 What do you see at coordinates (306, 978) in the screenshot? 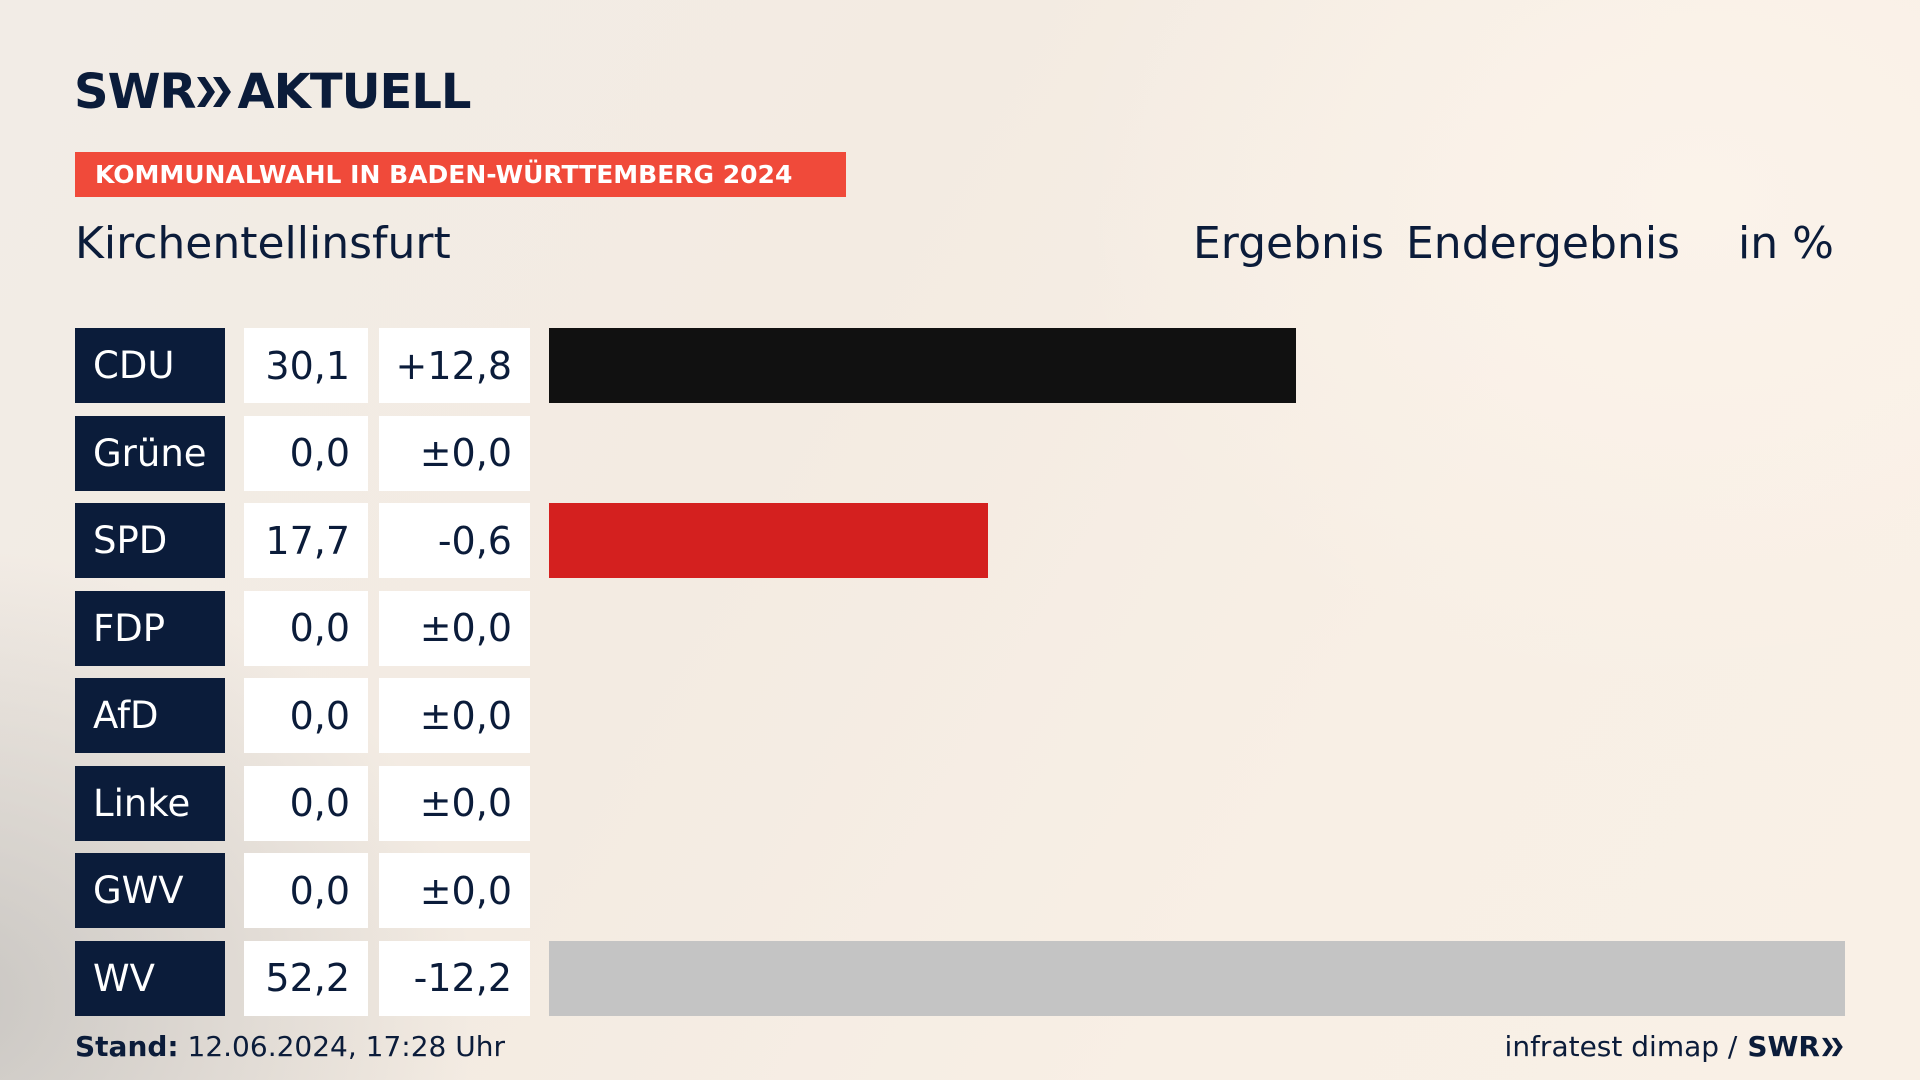
I see `result-value: 52,2` at bounding box center [306, 978].